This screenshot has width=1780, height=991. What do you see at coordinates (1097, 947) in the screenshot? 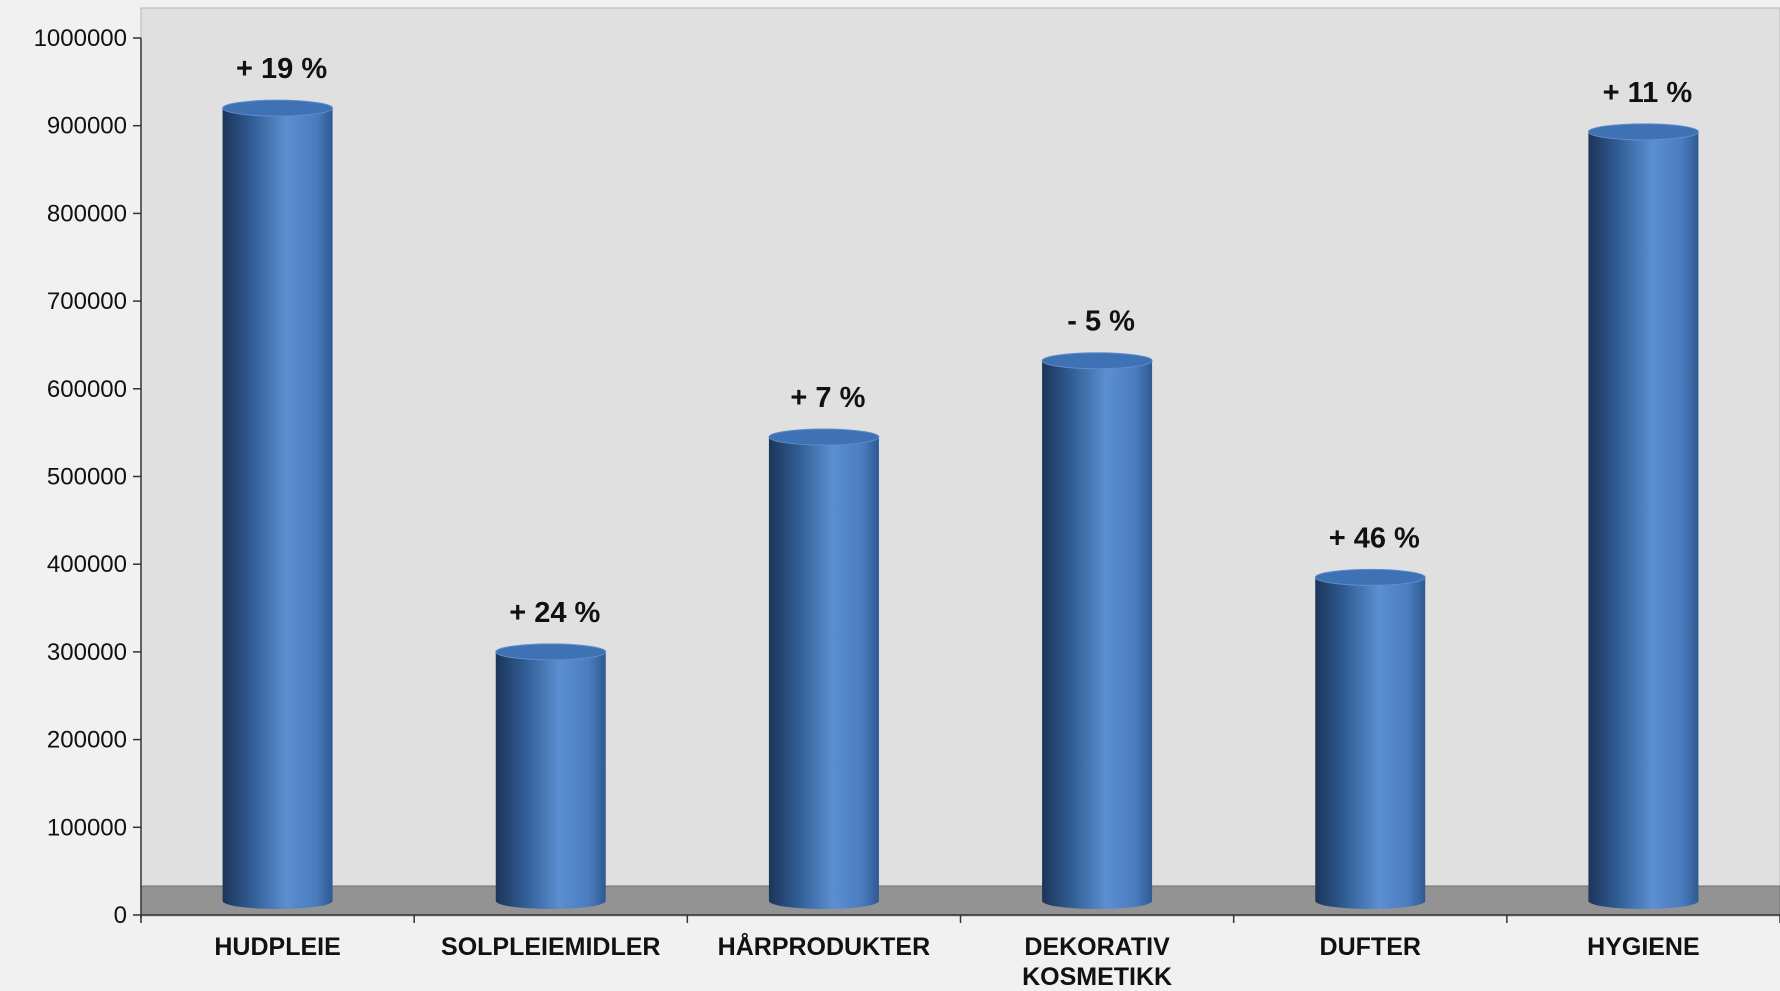
I see `x-category-label: DEKORATIV` at bounding box center [1097, 947].